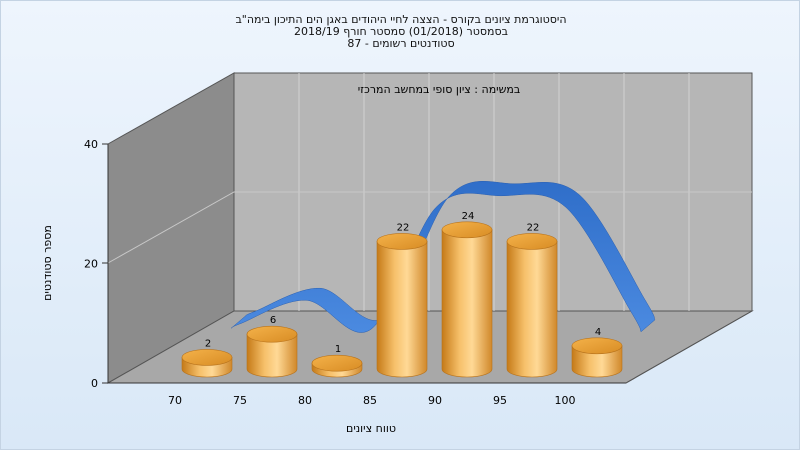 This screenshot has height=451, width=800. I want to click on floor-right-edge, so click(689, 347).